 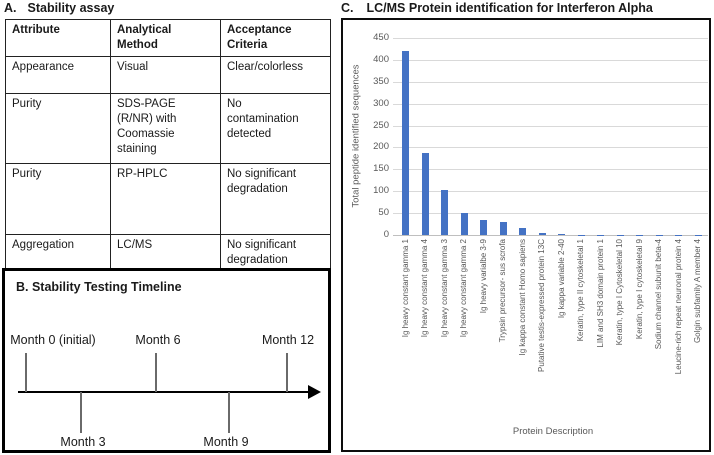 What do you see at coordinates (386, 234) in the screenshot?
I see `y-tick-label: 0` at bounding box center [386, 234].